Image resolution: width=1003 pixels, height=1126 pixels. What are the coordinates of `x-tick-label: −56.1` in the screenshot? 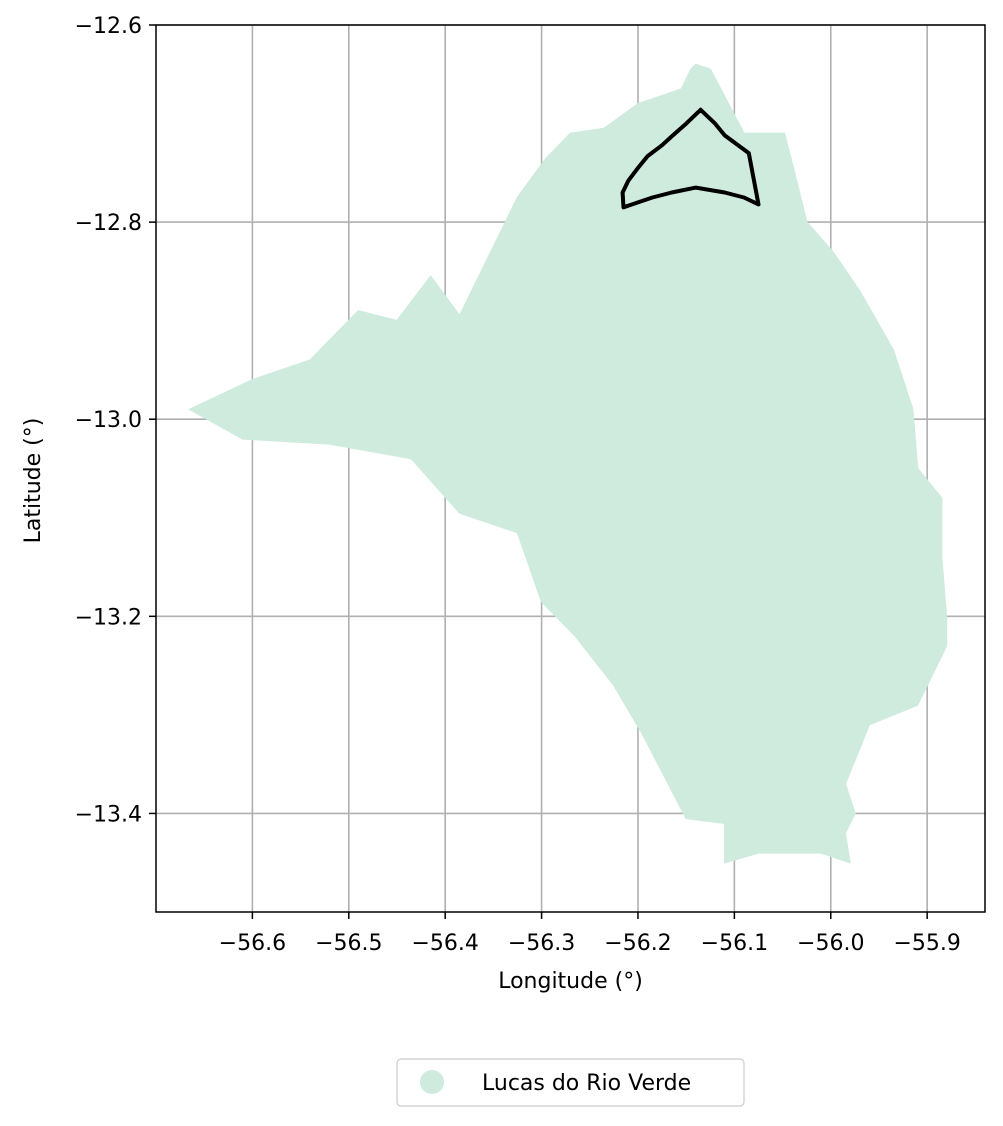 It's located at (734, 943).